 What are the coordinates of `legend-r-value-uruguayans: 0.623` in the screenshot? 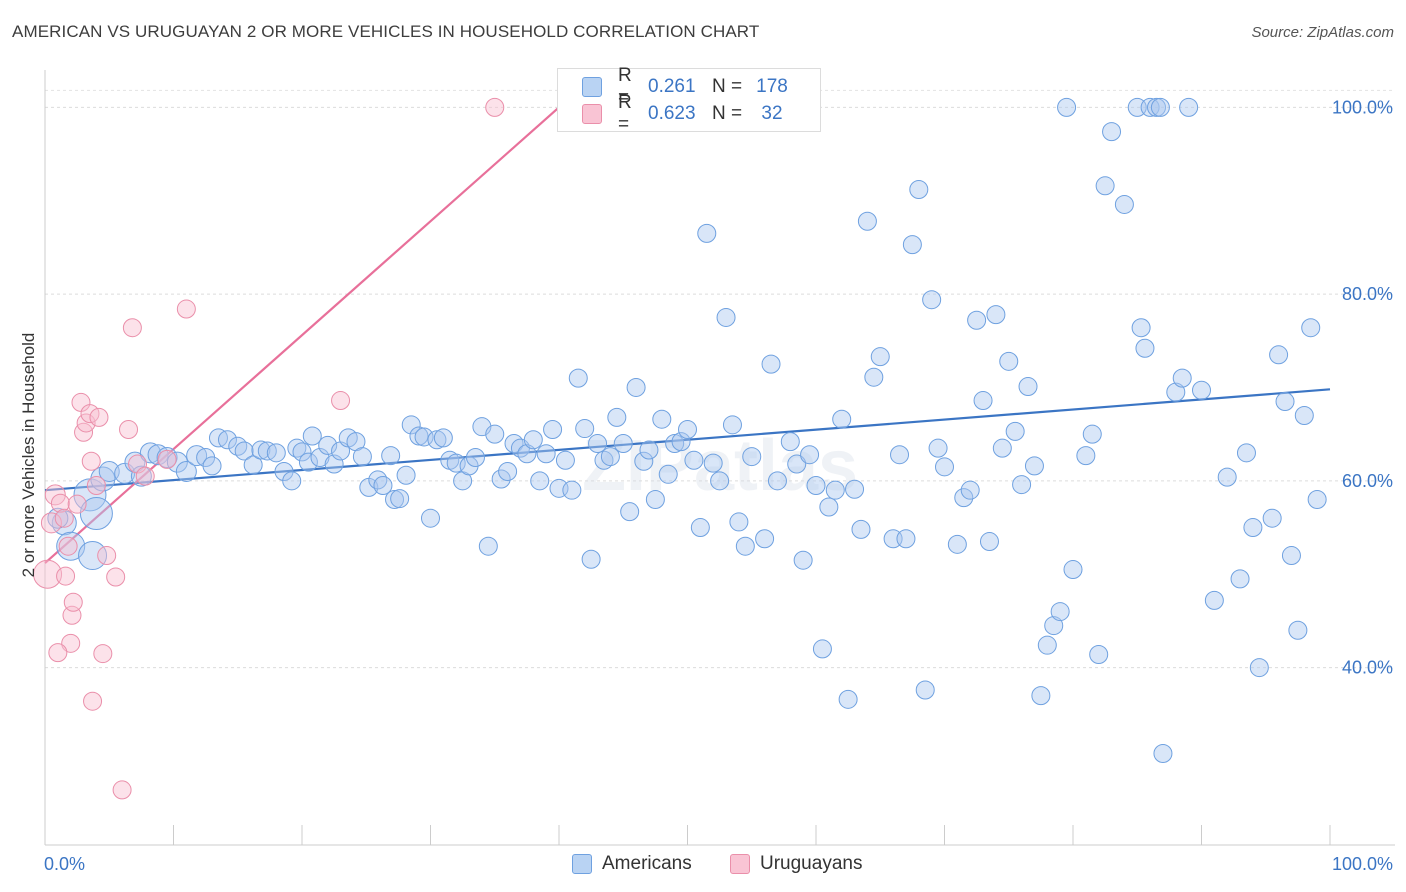 It's located at (672, 113).